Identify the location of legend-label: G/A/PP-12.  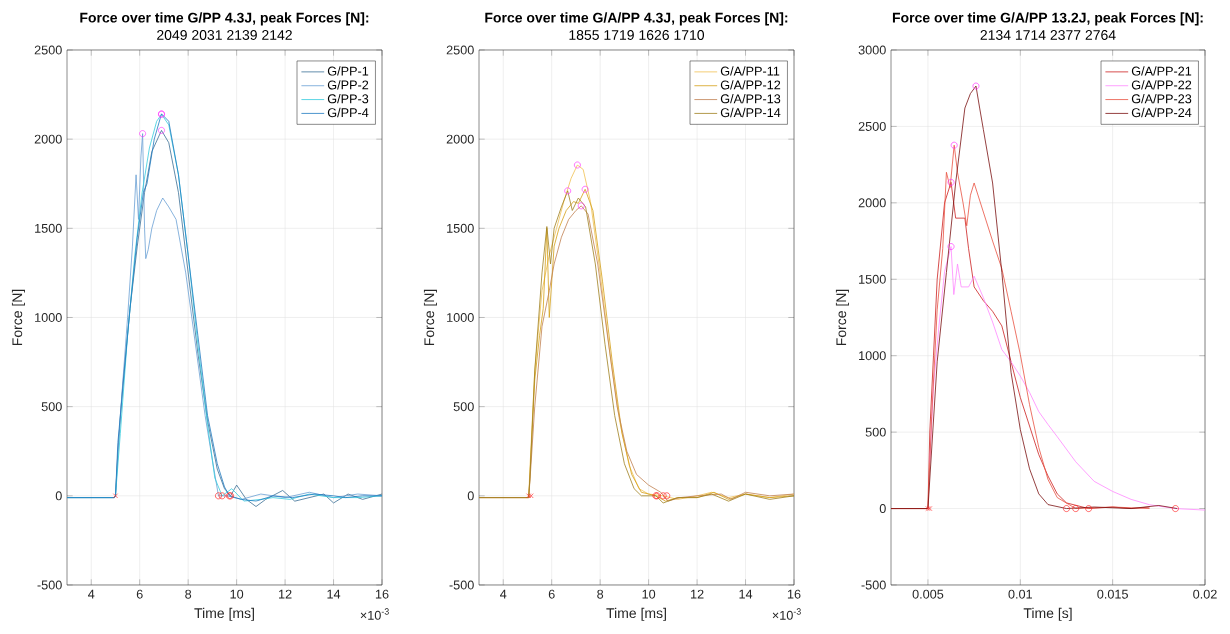
(750, 85).